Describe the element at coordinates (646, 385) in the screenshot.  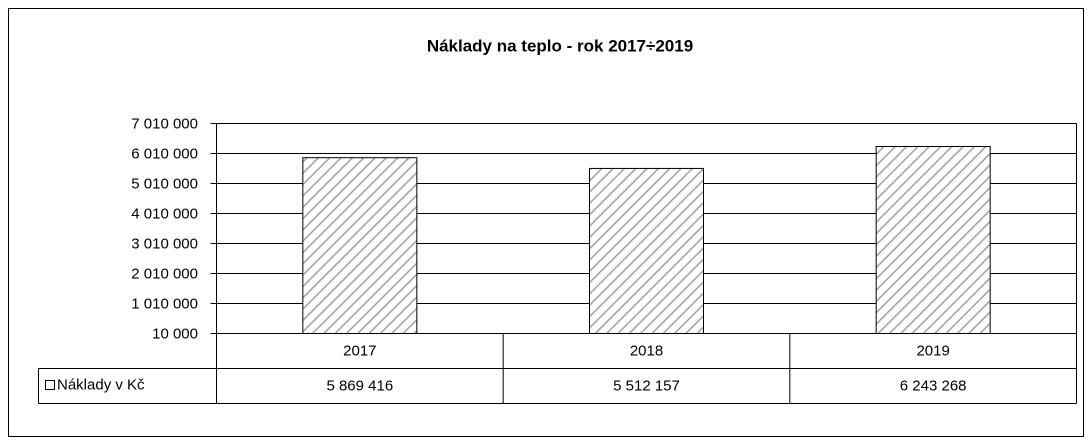
I see `table-value: 5 512 157` at that location.